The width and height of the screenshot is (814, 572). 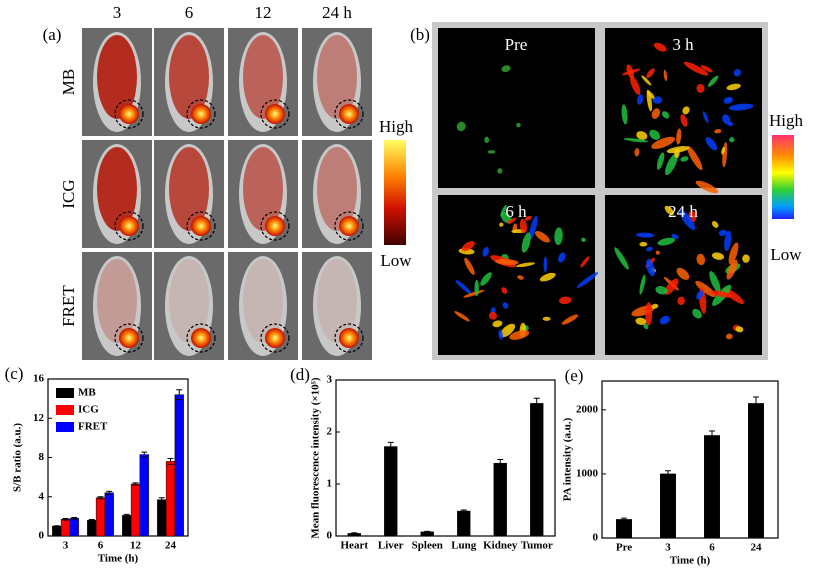 I want to click on row-label: MB, so click(x=68, y=82).